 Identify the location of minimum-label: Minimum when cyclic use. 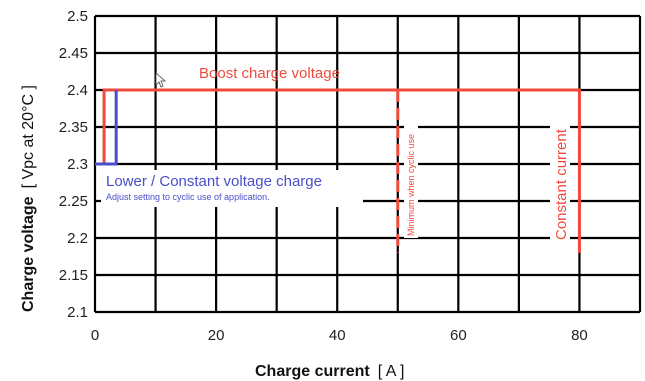
(411, 185).